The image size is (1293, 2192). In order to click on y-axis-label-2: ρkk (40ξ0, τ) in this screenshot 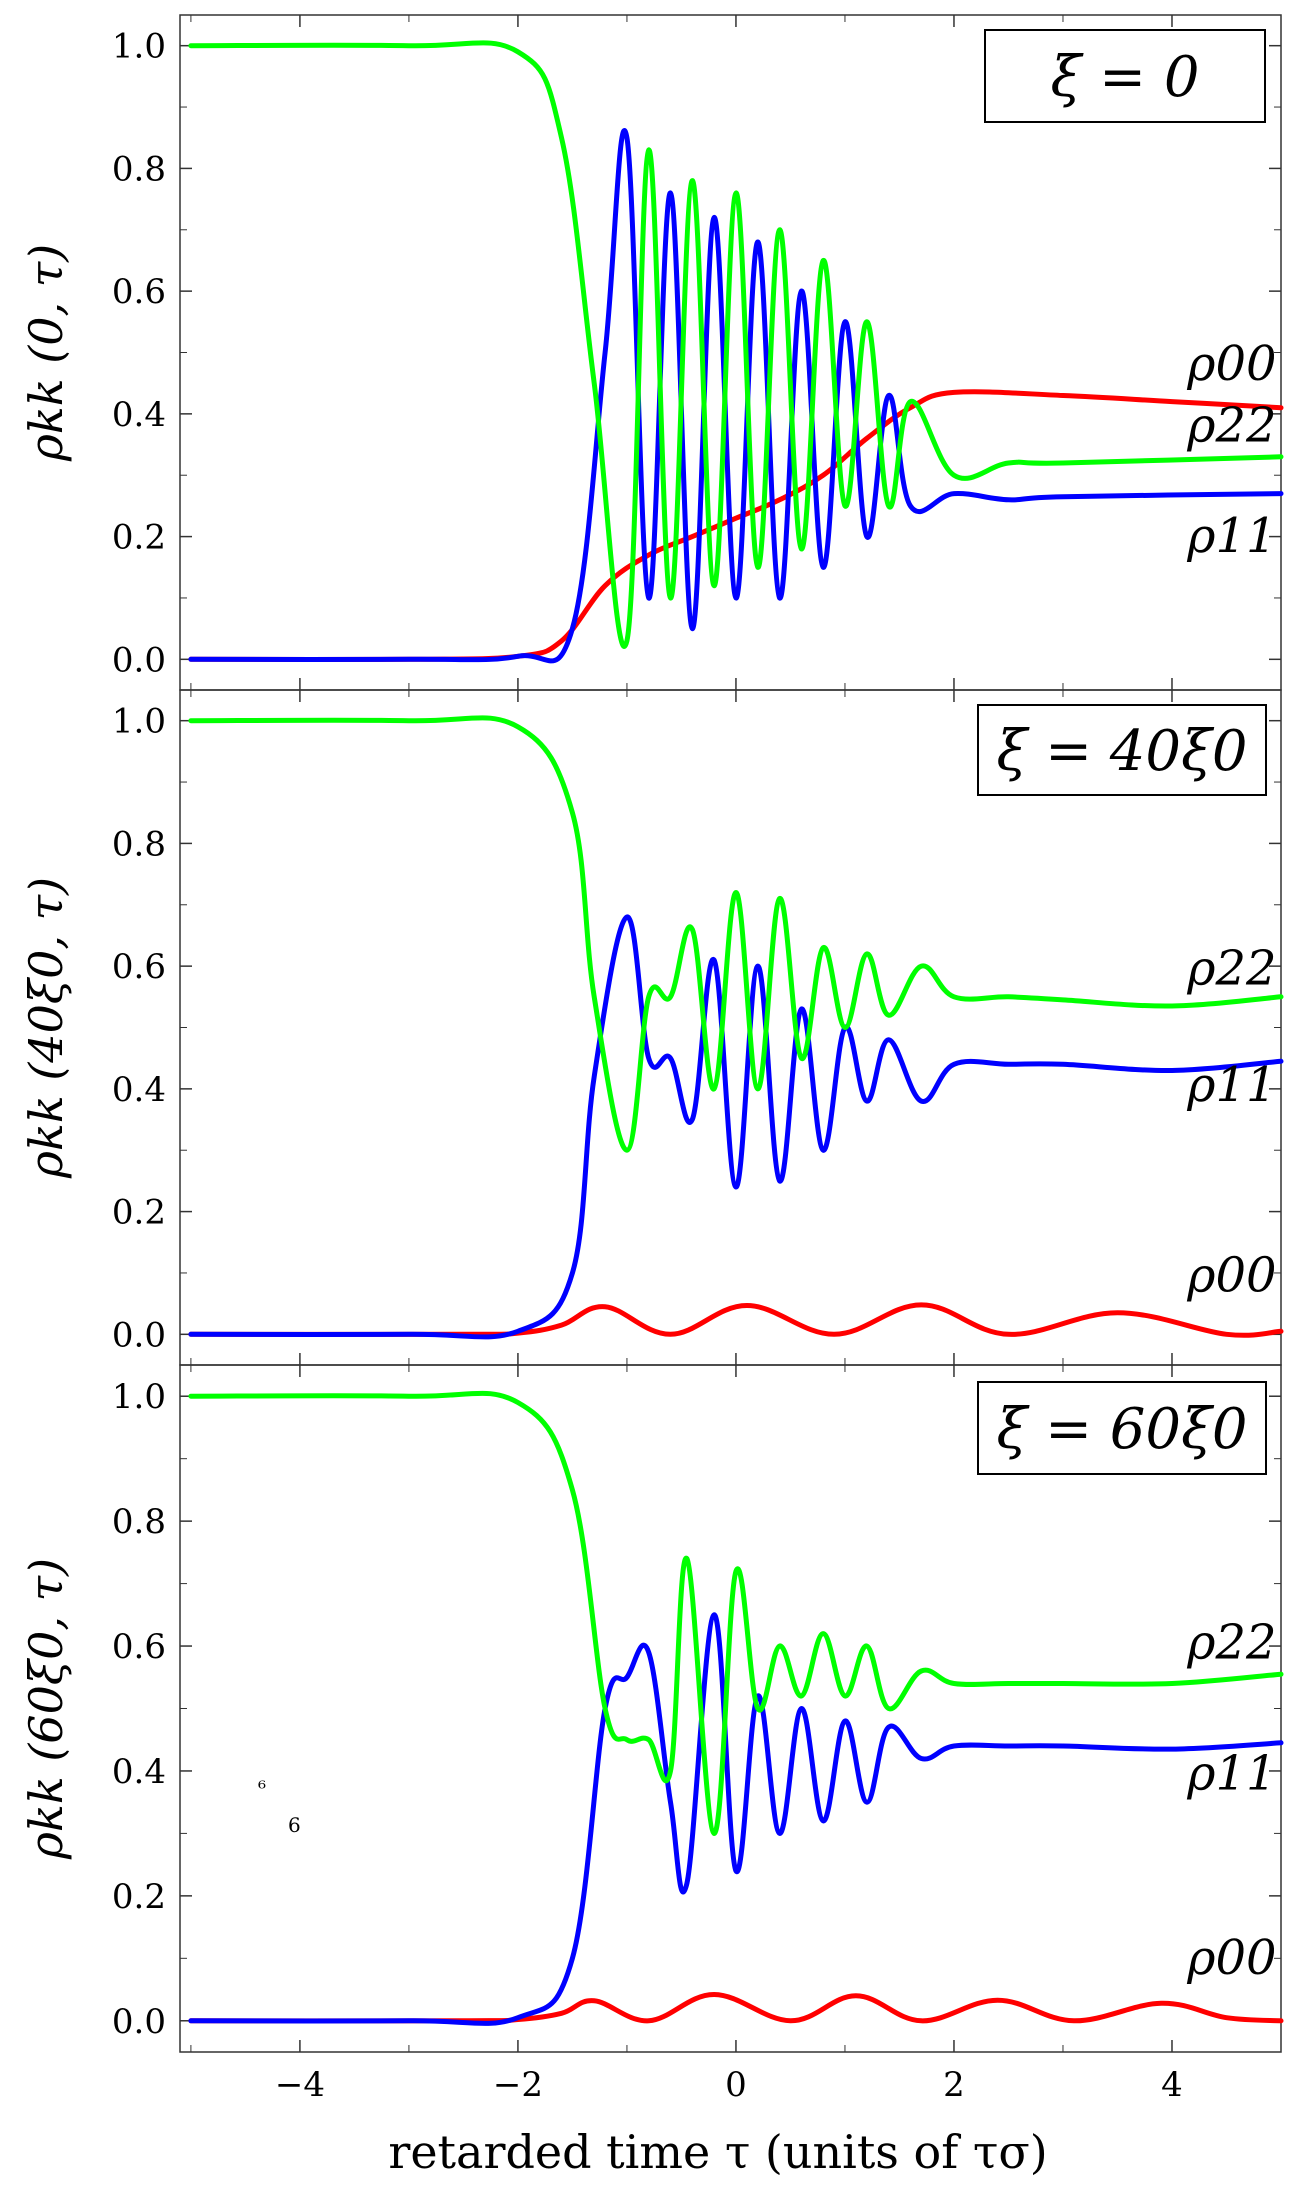, I will do `click(46, 1028)`.